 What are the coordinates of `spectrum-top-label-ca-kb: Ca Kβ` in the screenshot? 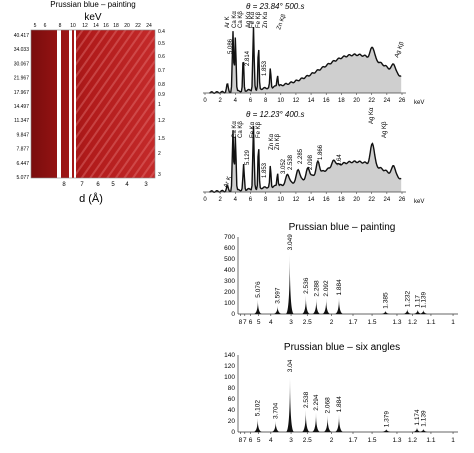 It's located at (241, 19).